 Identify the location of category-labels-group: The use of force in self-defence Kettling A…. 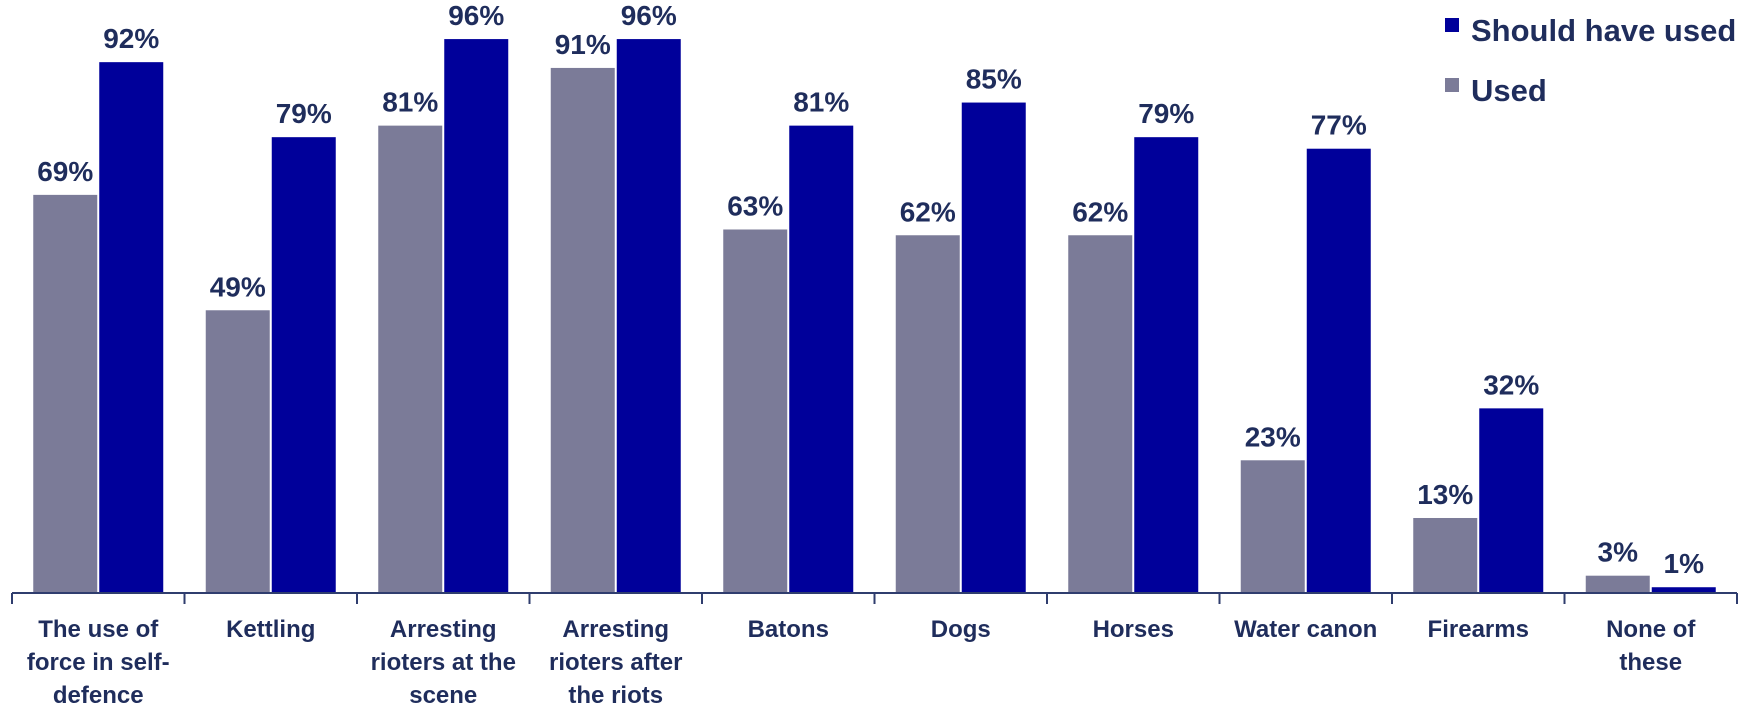
(862, 662).